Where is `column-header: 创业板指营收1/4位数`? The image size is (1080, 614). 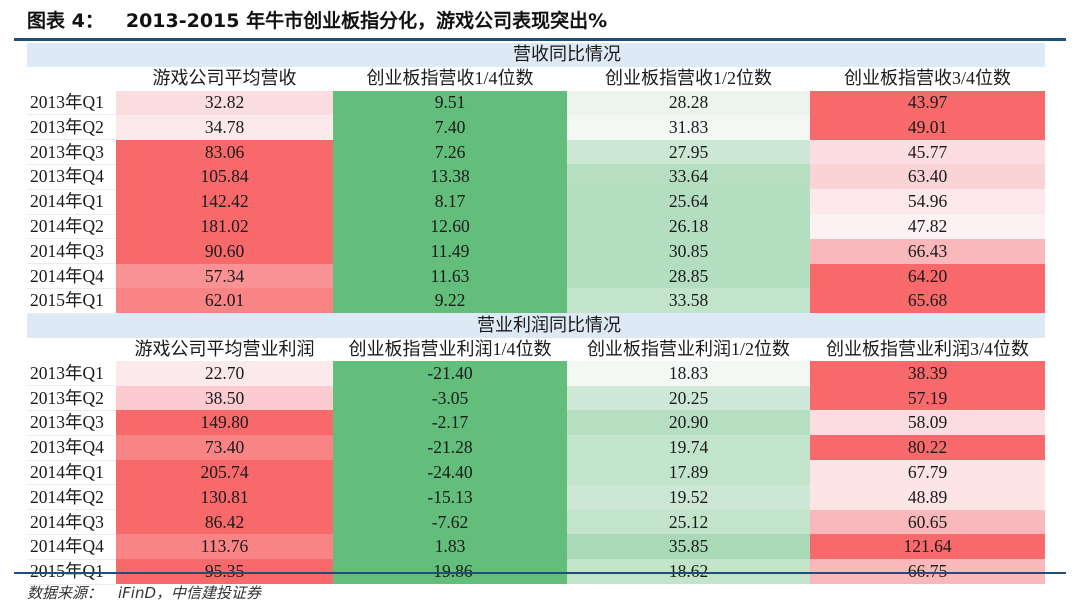
column-header: 创业板指营收1/4位数 is located at coordinates (450, 78).